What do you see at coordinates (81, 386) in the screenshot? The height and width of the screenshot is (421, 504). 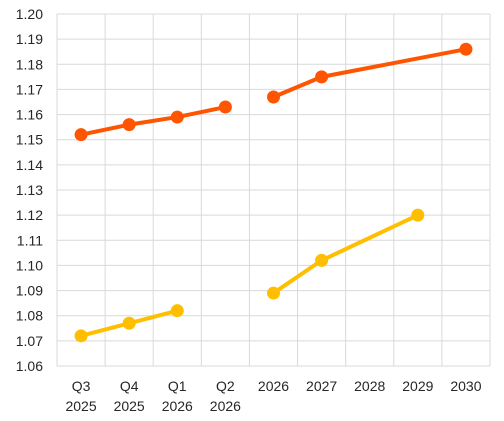 I see `x-tick-label: Q3` at bounding box center [81, 386].